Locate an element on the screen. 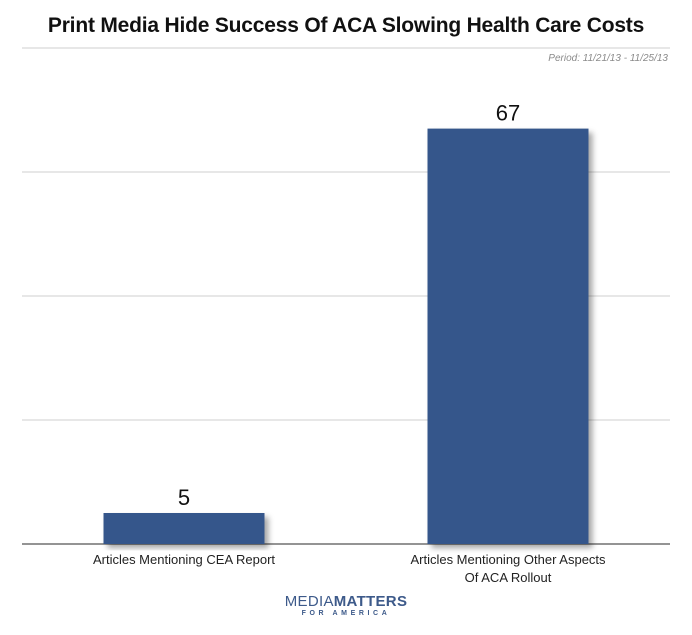 The width and height of the screenshot is (692, 635). category-label-1-line-1: Articles Mentioning CEA Report is located at coordinates (184, 559).